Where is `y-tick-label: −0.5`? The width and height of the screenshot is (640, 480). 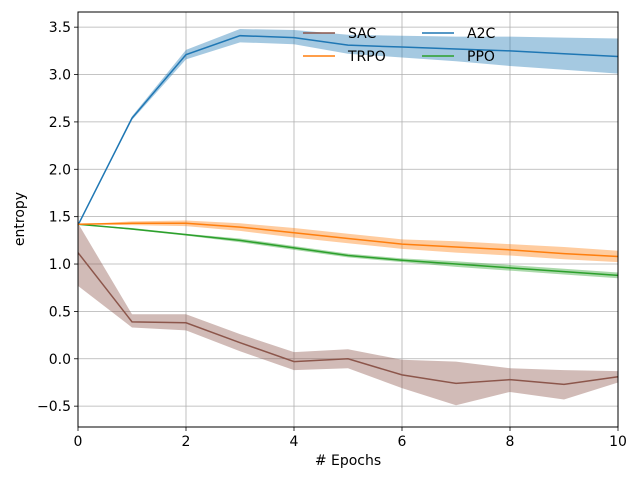 y-tick-label: −0.5 is located at coordinates (54, 407).